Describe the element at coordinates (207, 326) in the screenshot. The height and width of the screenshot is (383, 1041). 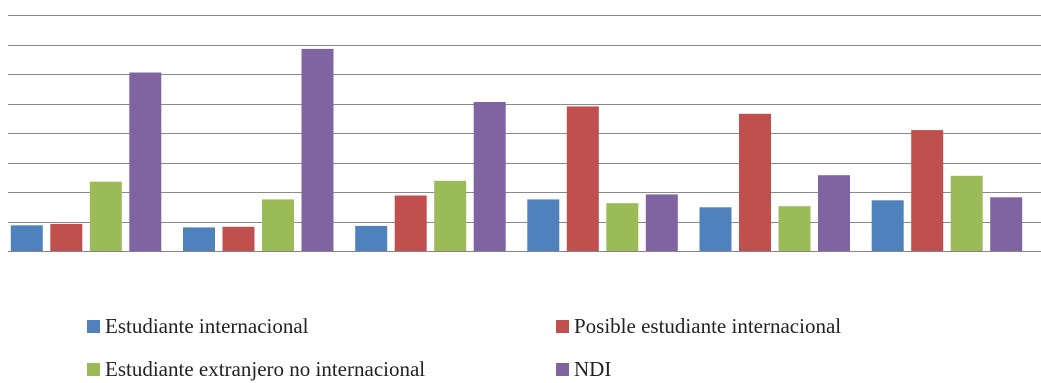
I see `legend-label: Estudiante internacional` at that location.